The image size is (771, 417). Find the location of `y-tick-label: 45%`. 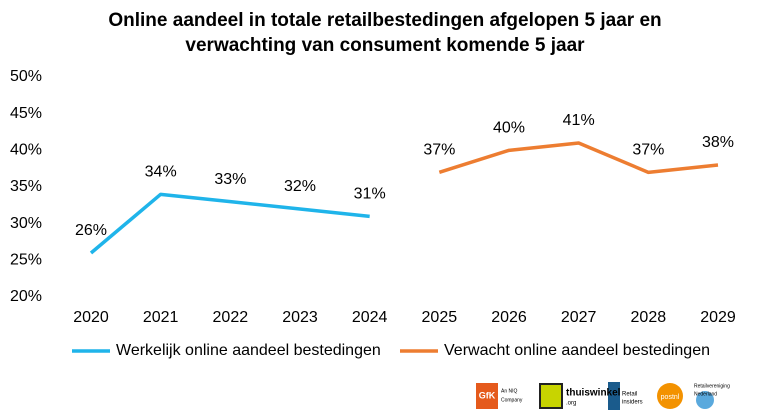

y-tick-label: 45% is located at coordinates (26, 113).